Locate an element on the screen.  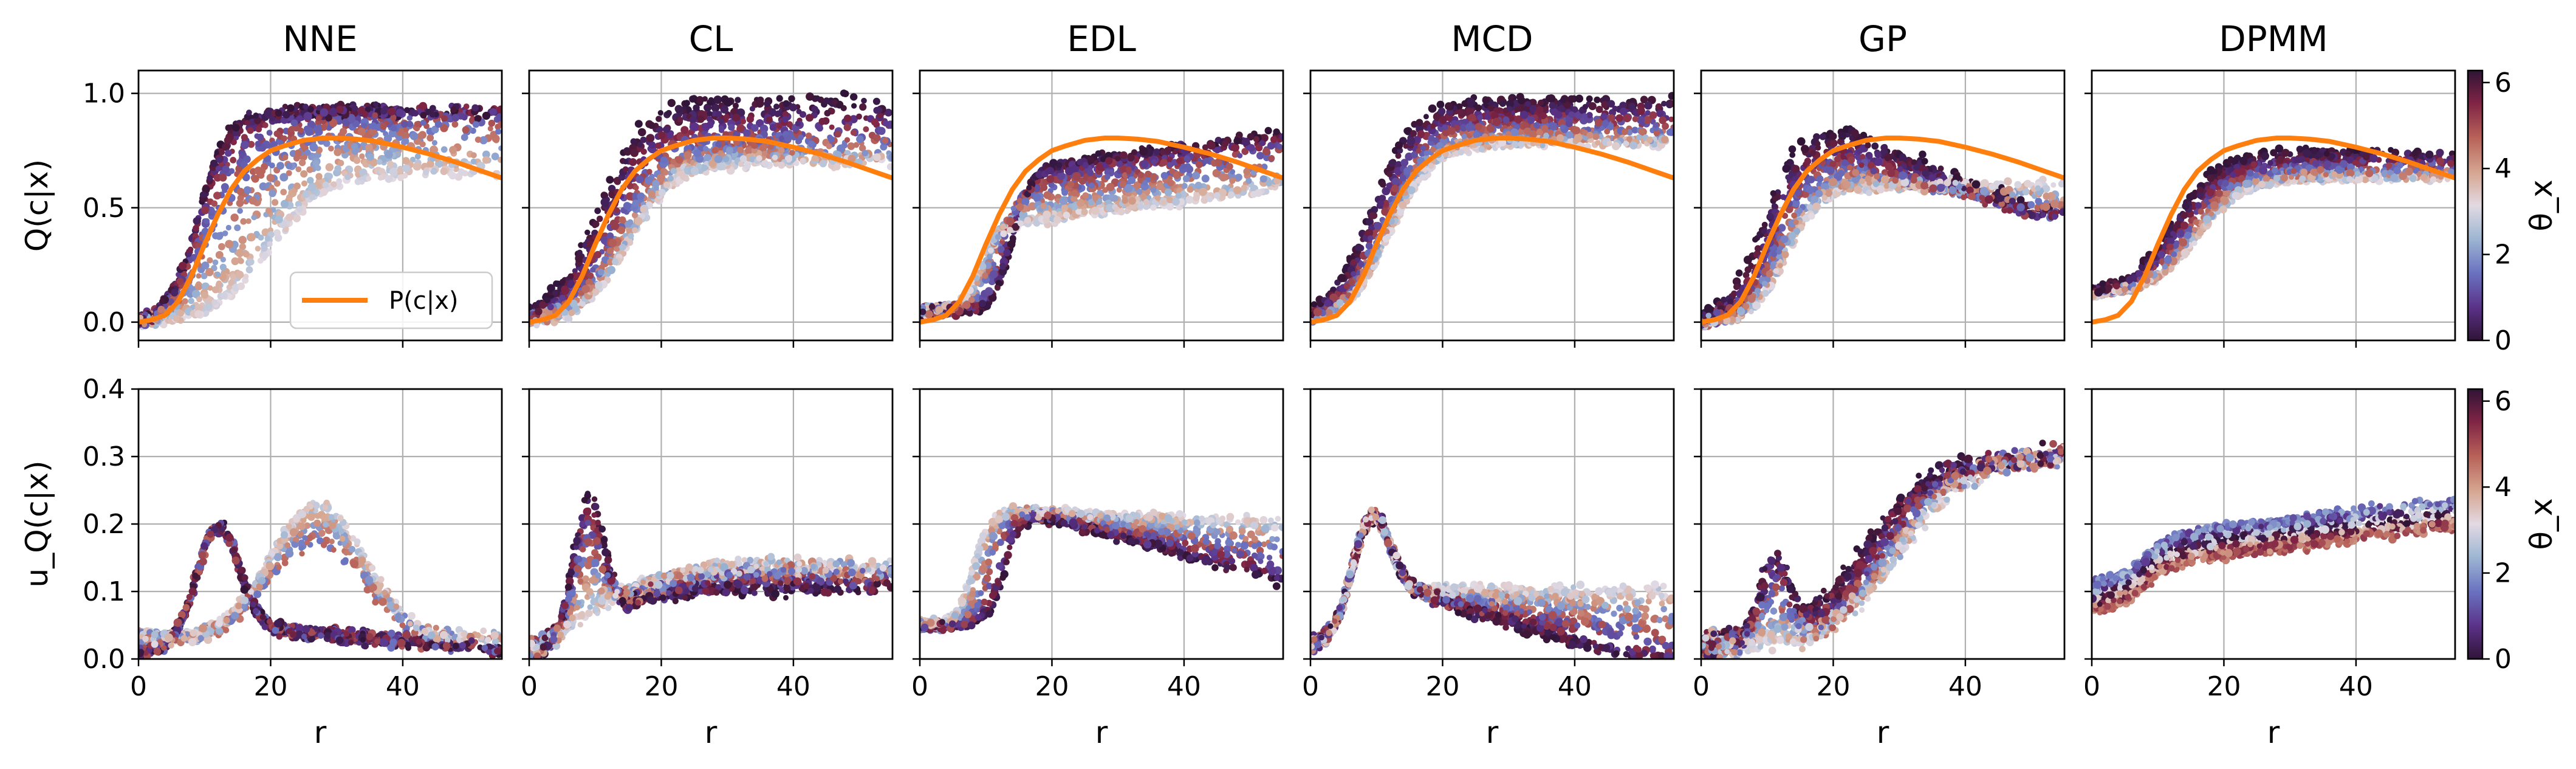
reference-curve-p is located at coordinates (710, 231).